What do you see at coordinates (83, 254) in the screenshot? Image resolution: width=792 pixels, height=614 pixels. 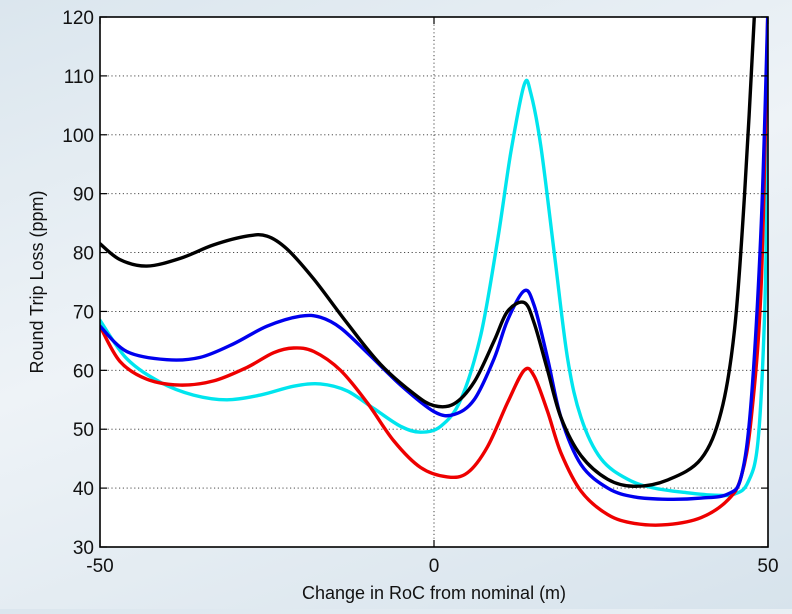 I see `y-tick-label-80: 80` at bounding box center [83, 254].